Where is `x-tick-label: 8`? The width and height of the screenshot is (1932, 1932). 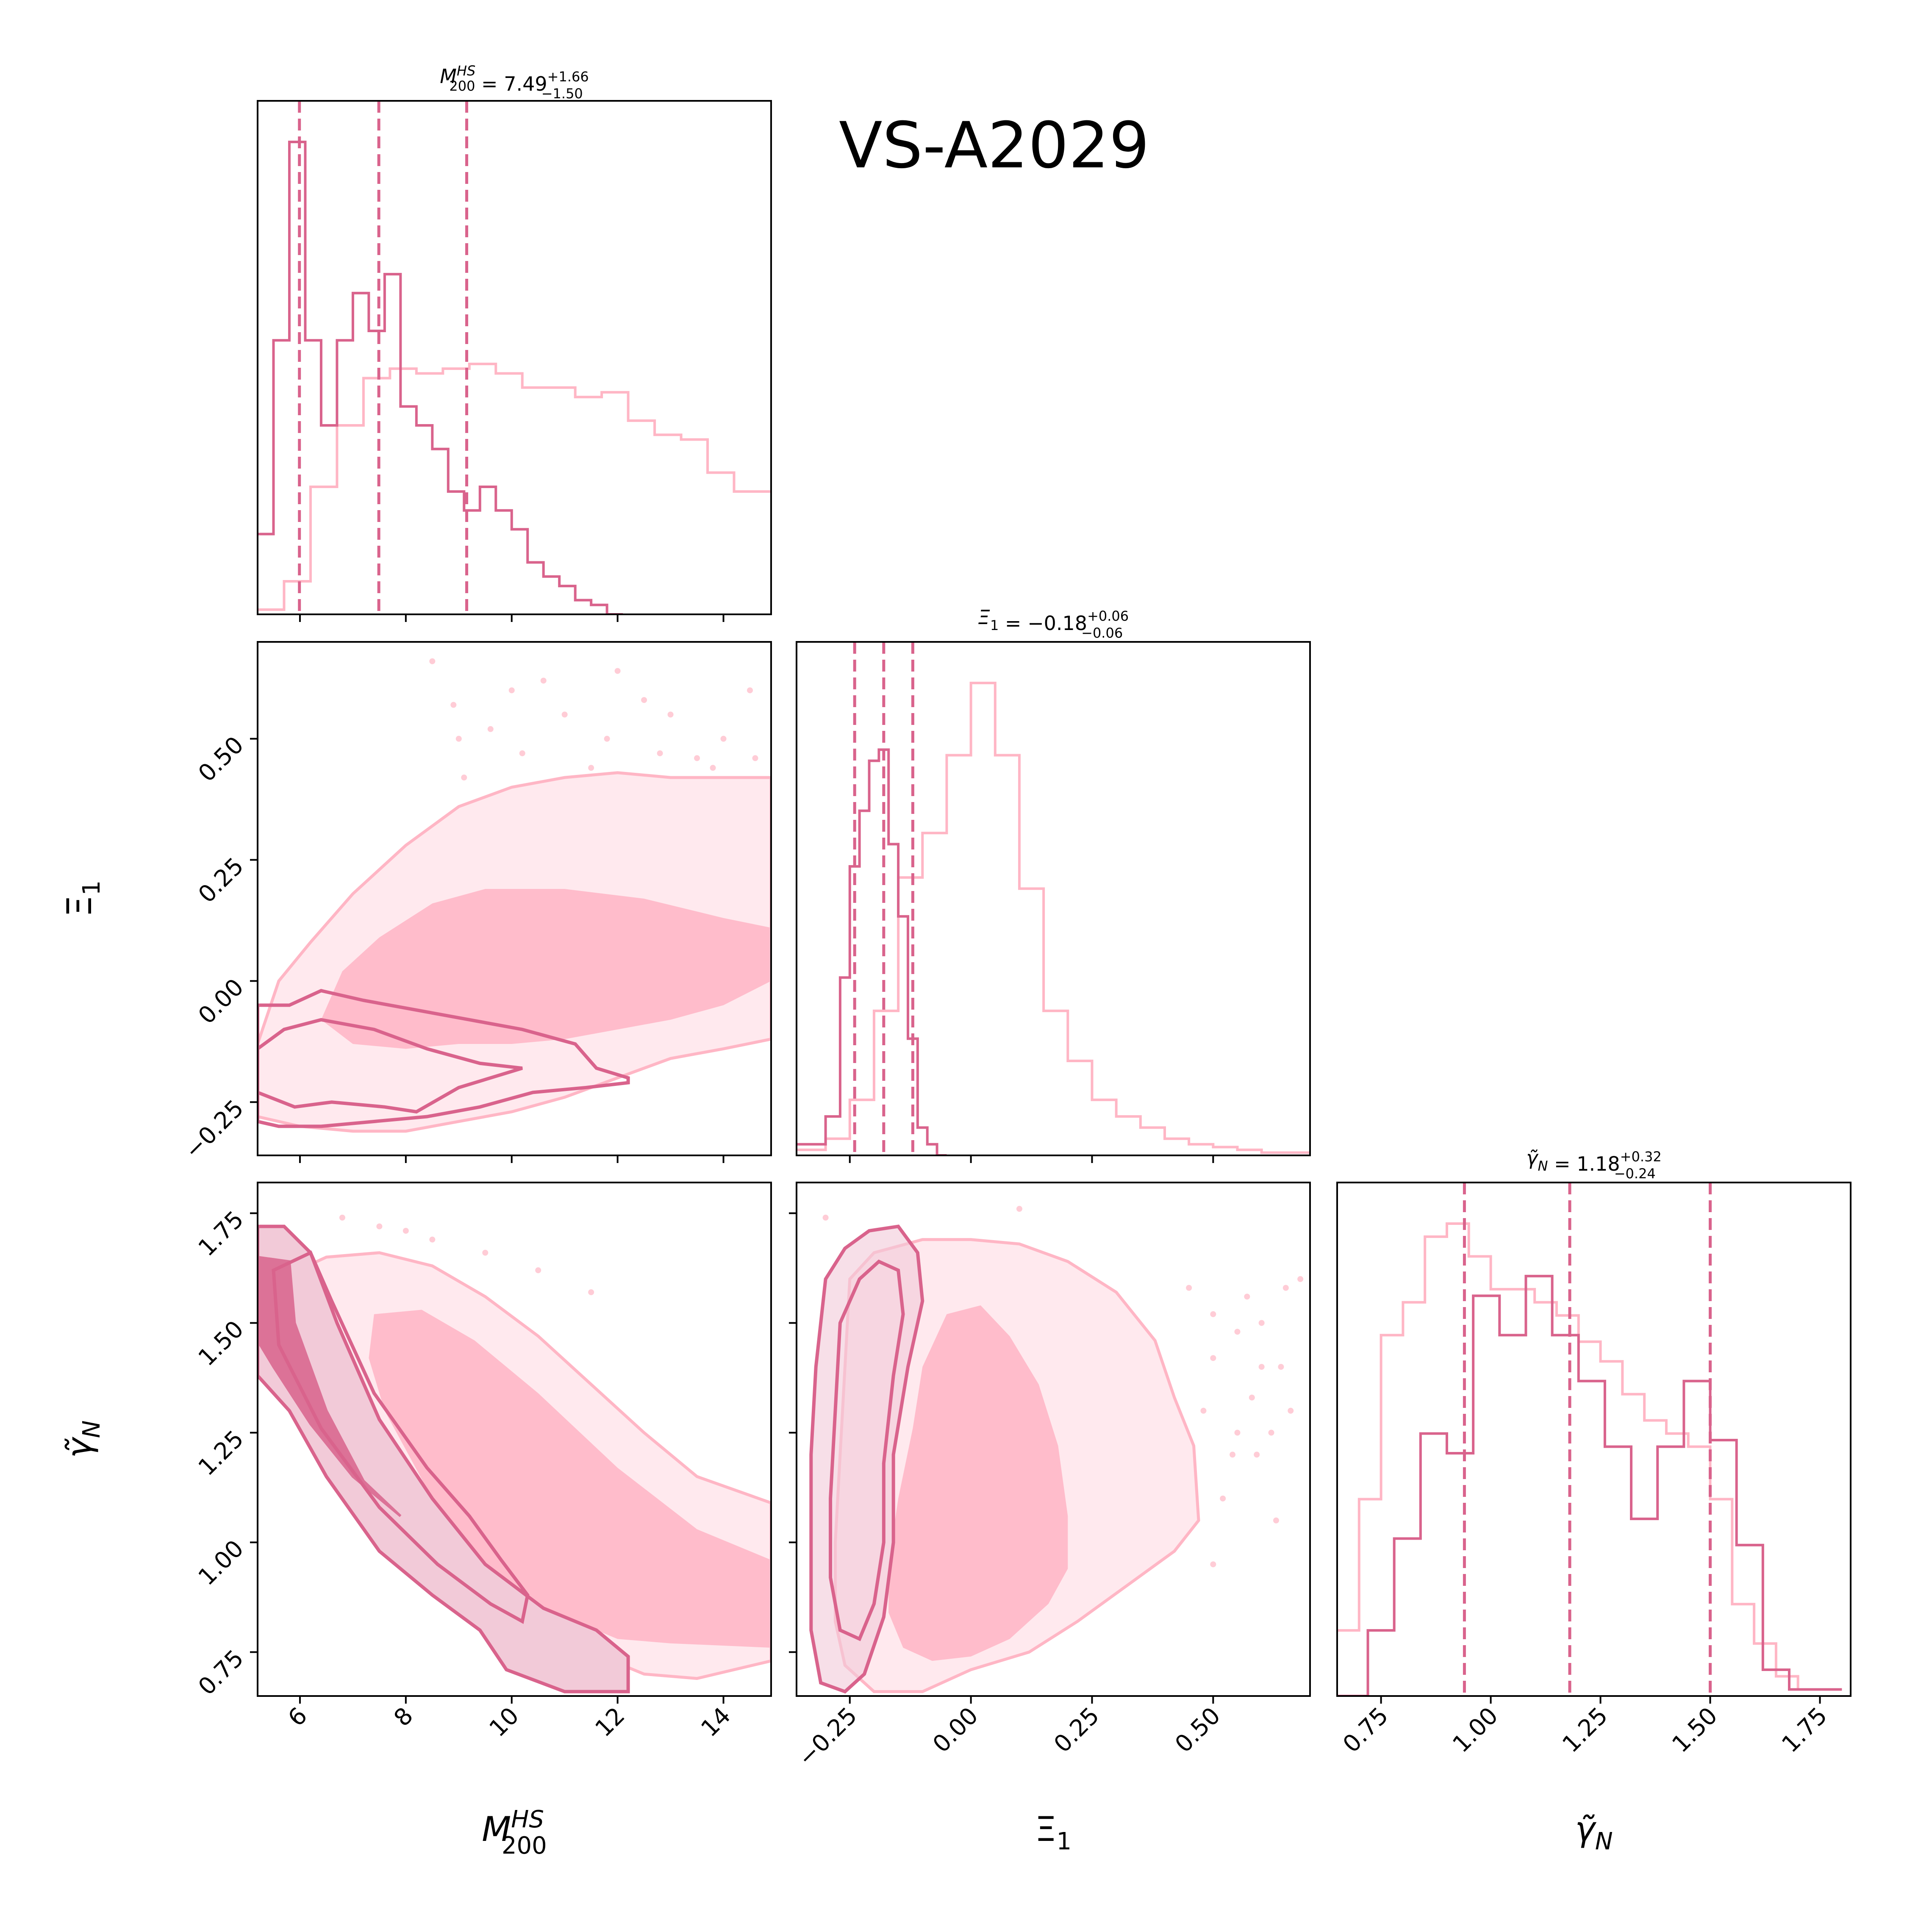
x-tick-label: 8 is located at coordinates (403, 1717).